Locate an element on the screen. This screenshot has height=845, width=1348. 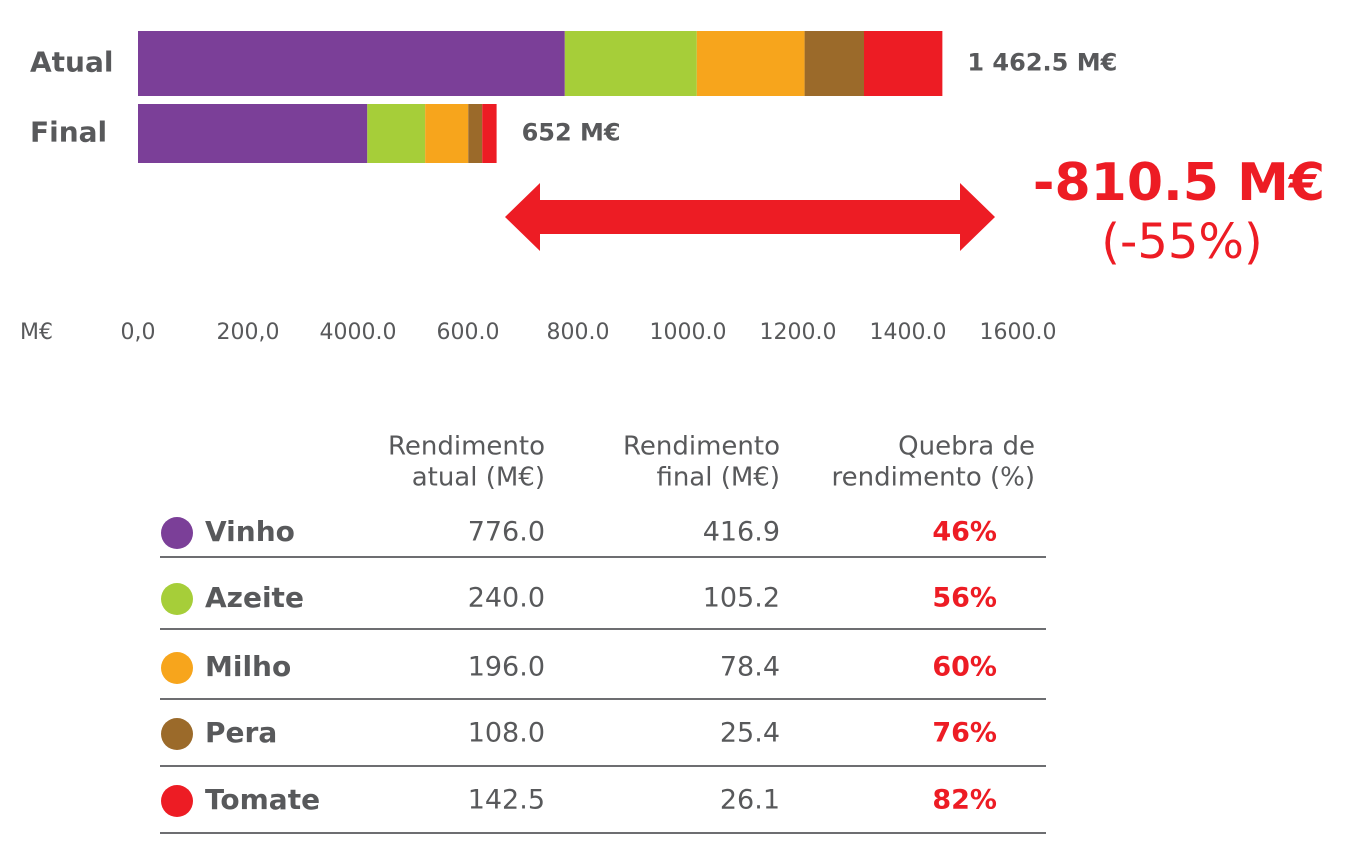
table-cell: 108.0 is located at coordinates (506, 733).